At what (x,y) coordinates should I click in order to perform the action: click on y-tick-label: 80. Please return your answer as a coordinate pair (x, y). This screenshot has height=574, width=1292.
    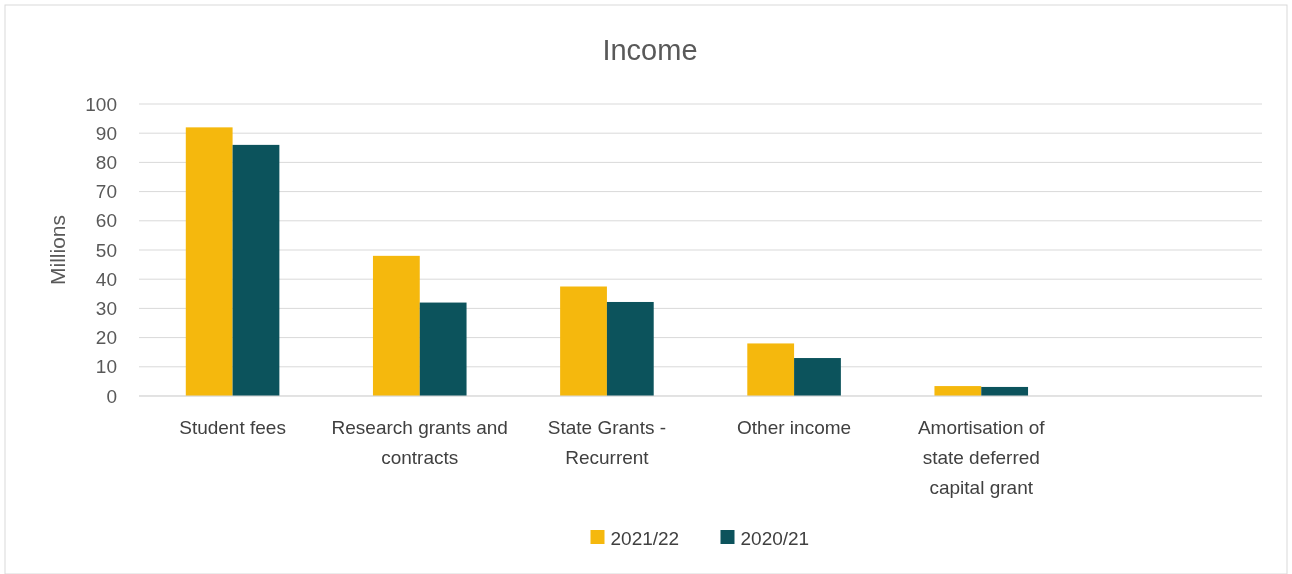
    Looking at the image, I should click on (106, 163).